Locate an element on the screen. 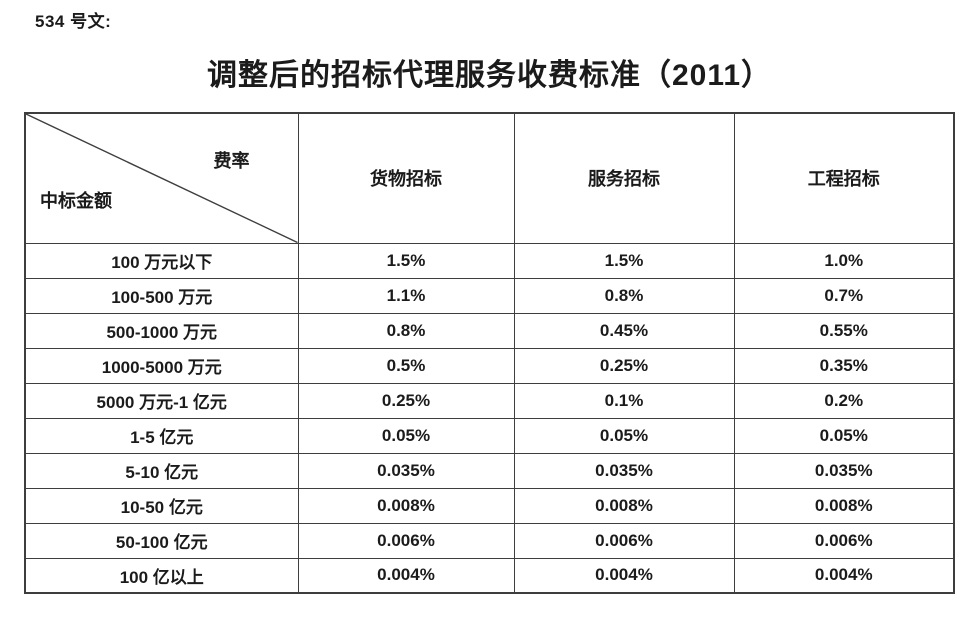 This screenshot has width=979, height=629. rate-cell-goods: 1.1% is located at coordinates (406, 295).